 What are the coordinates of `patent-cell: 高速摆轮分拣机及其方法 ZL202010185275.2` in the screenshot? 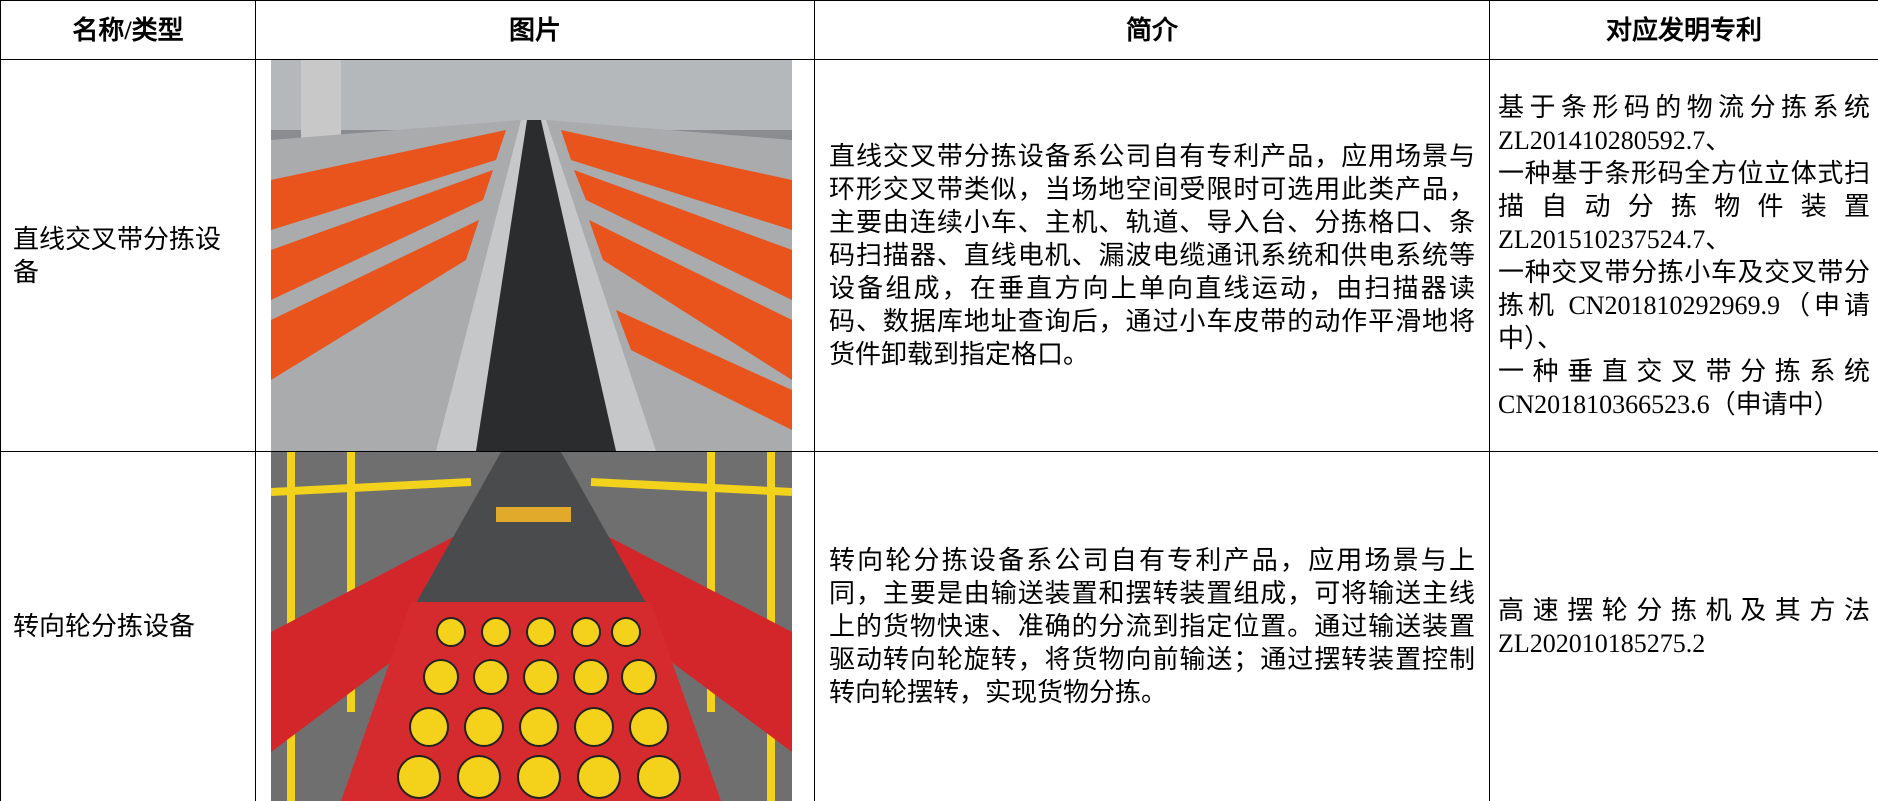 It's located at (1683, 626).